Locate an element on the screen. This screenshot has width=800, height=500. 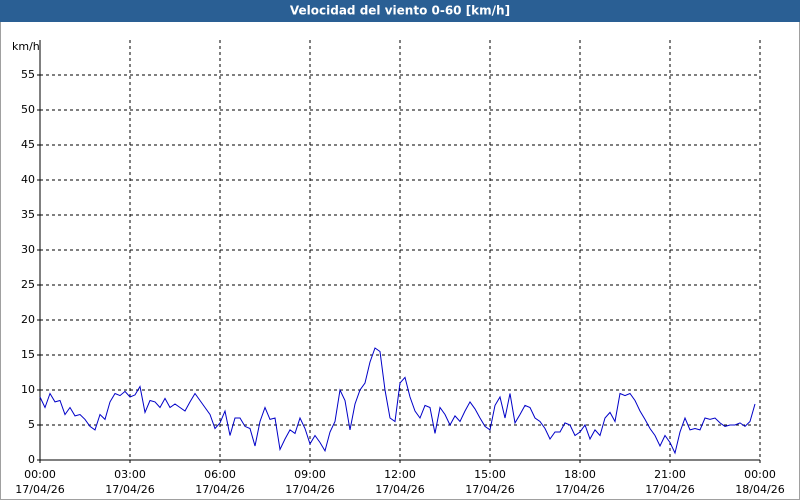
y-tick-label: 30 is located at coordinates (28, 249).